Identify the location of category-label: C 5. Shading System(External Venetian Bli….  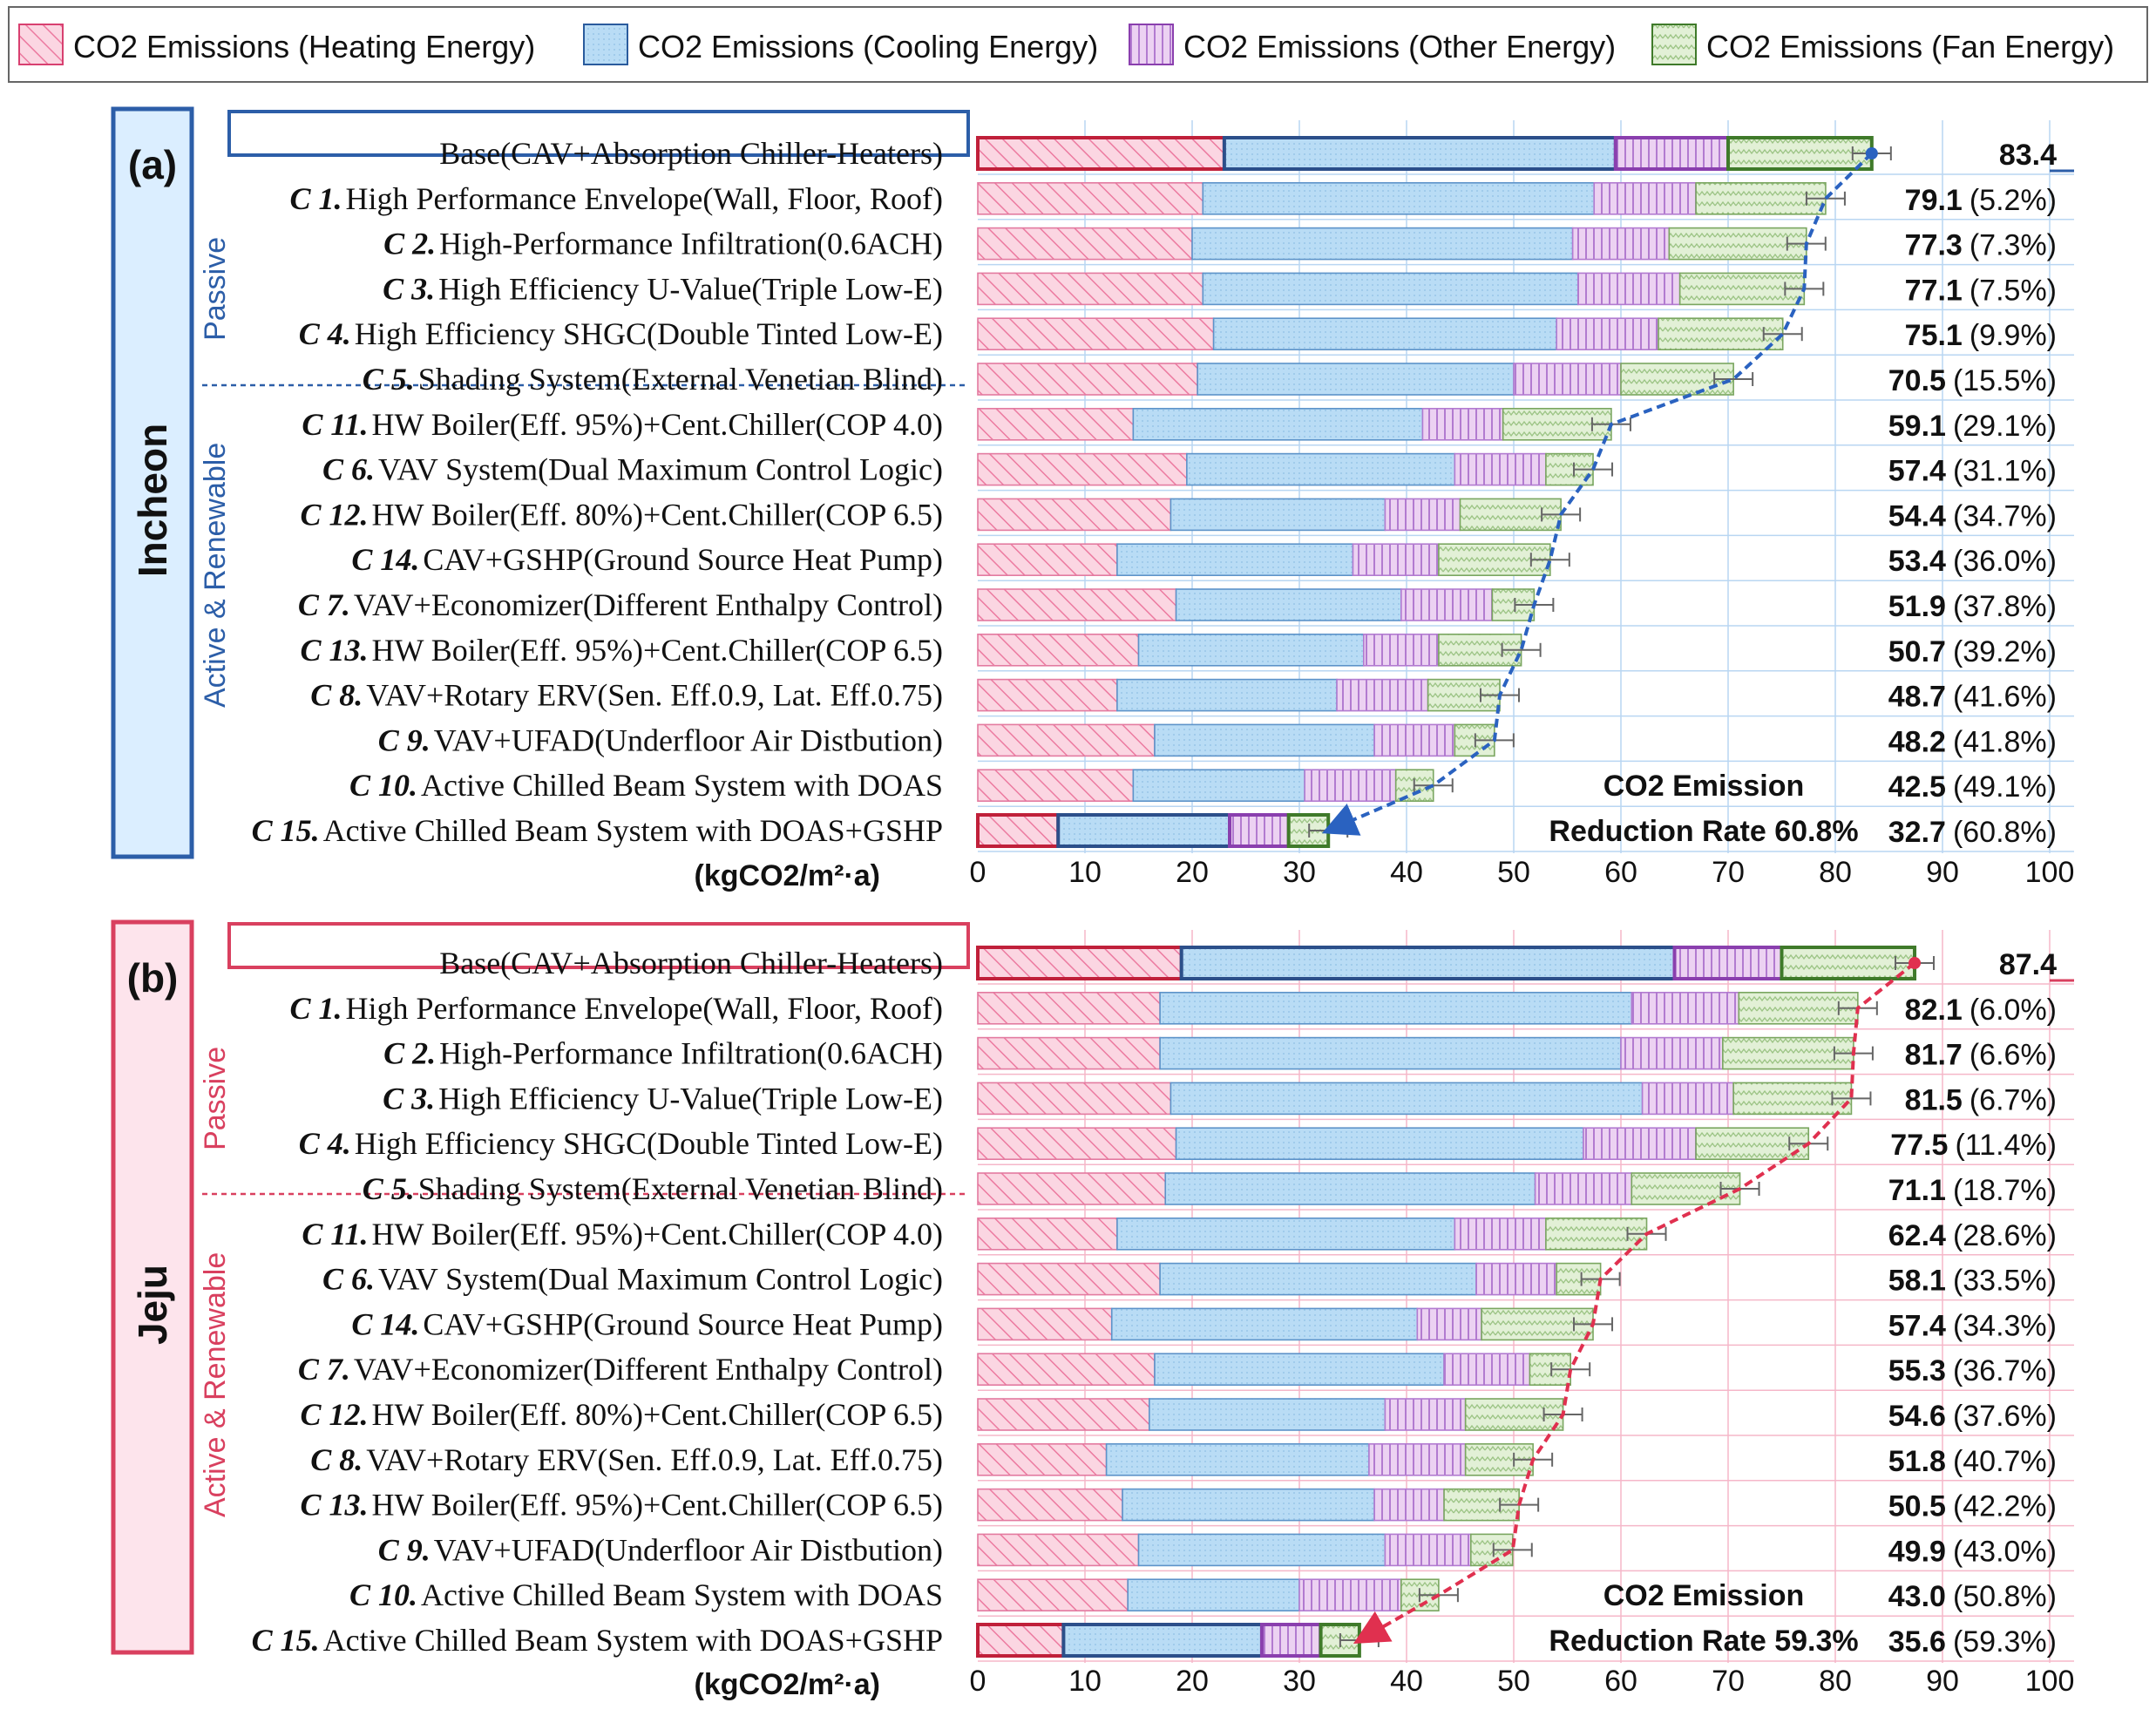
(653, 379).